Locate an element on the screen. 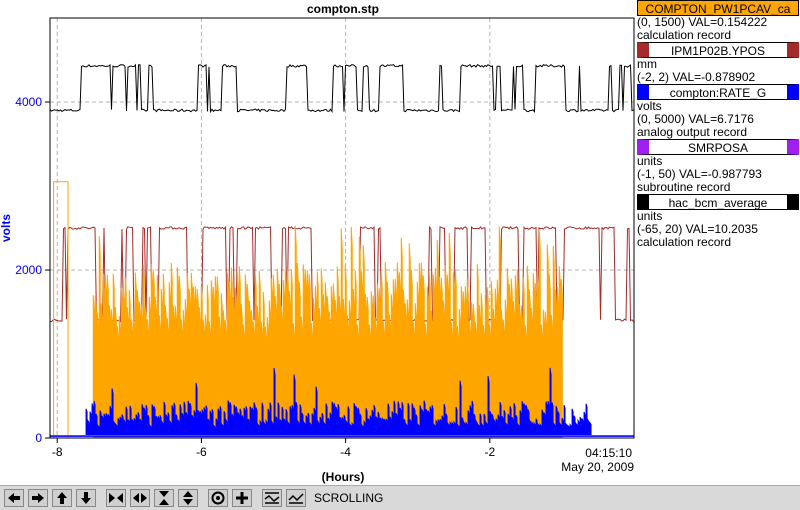  crosshair-icon is located at coordinates (242, 498).